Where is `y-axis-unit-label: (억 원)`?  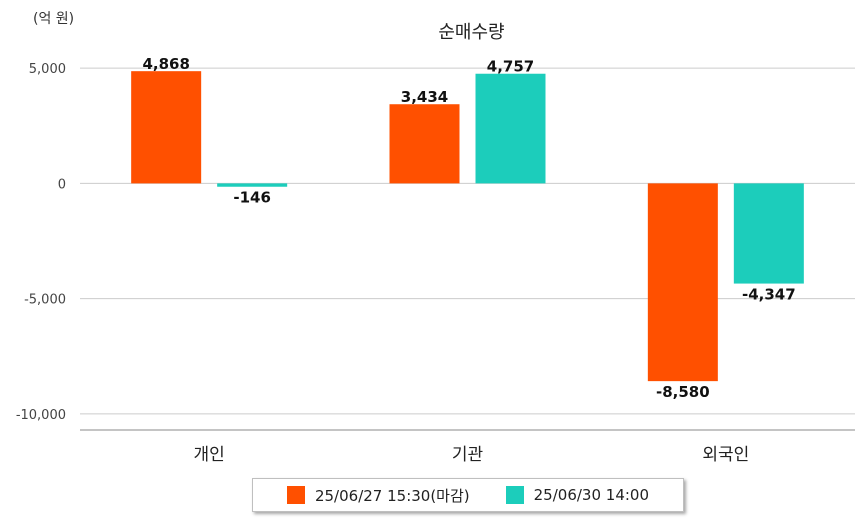 y-axis-unit-label: (억 원) is located at coordinates (54, 19).